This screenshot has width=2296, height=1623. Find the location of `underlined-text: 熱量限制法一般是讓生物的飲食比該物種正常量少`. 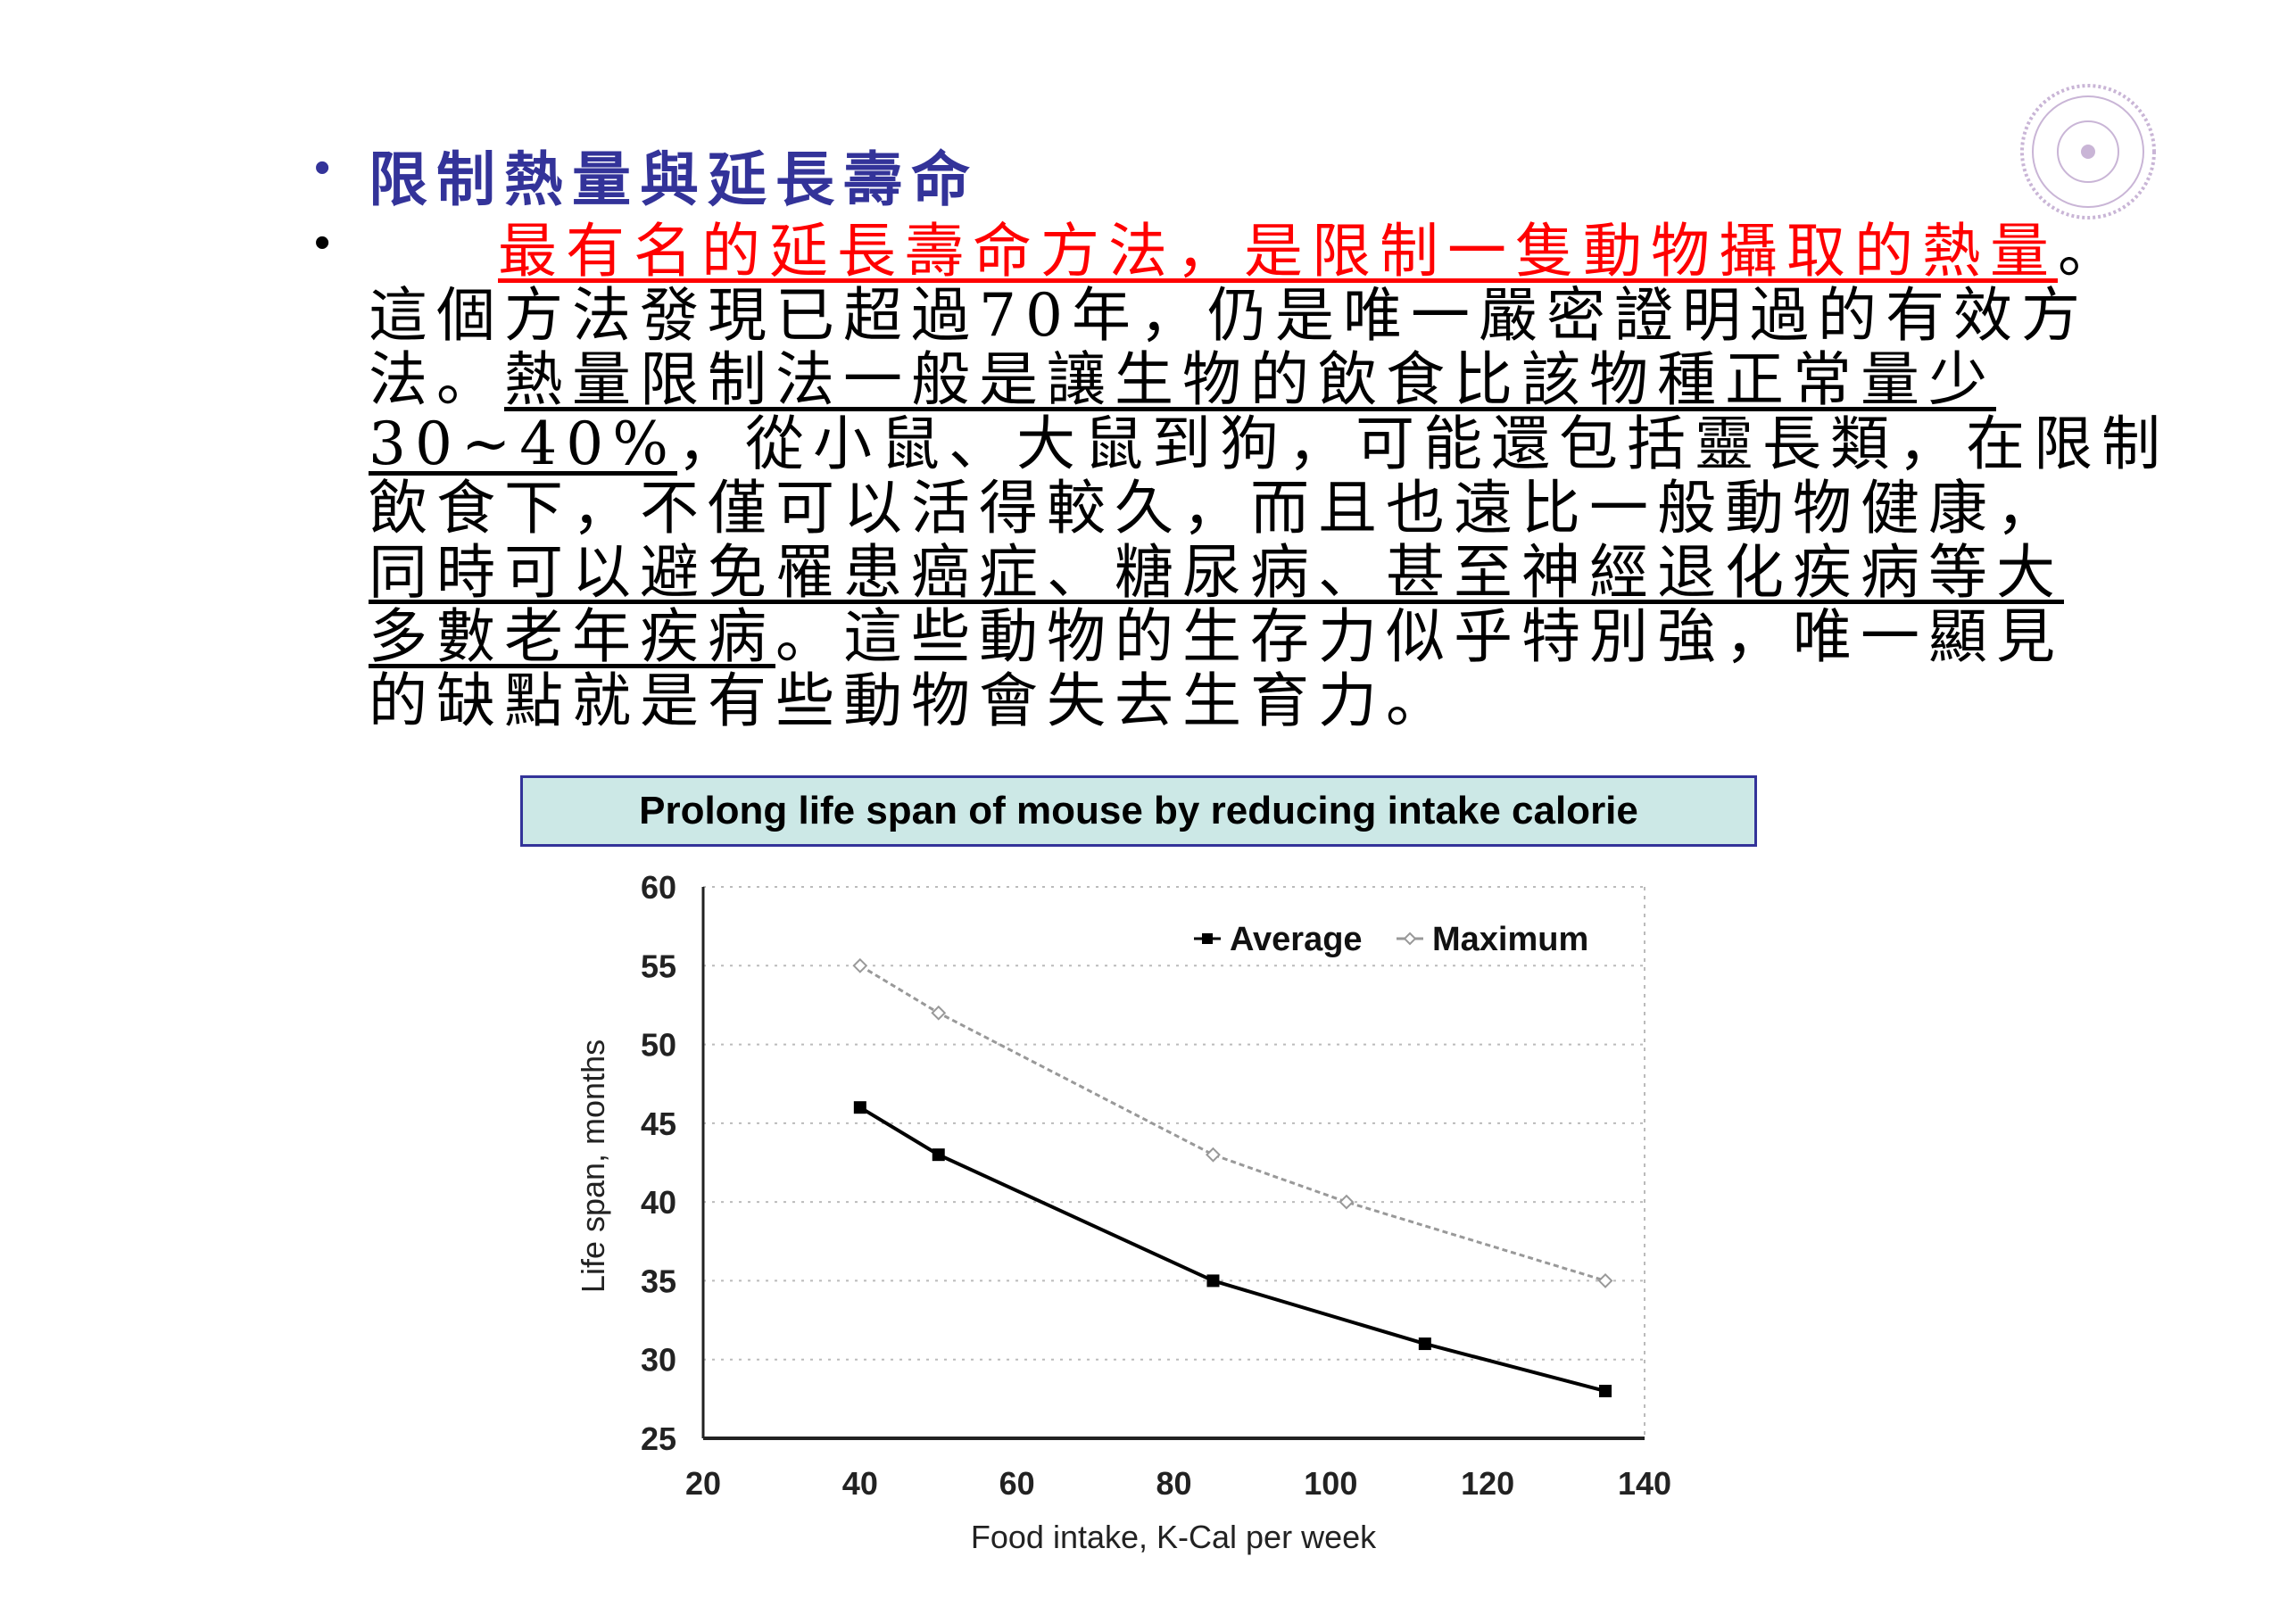

underlined-text: 熱量限制法一般是讓生物的飲食比該物種正常量少 is located at coordinates (1250, 379).